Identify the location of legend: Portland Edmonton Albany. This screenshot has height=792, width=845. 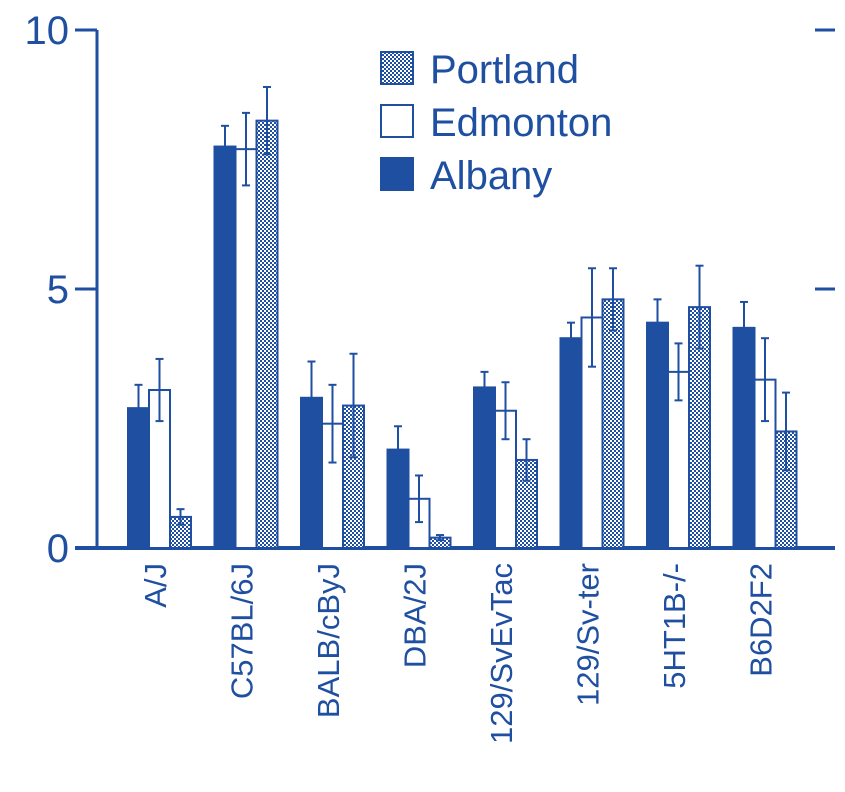
(496, 123).